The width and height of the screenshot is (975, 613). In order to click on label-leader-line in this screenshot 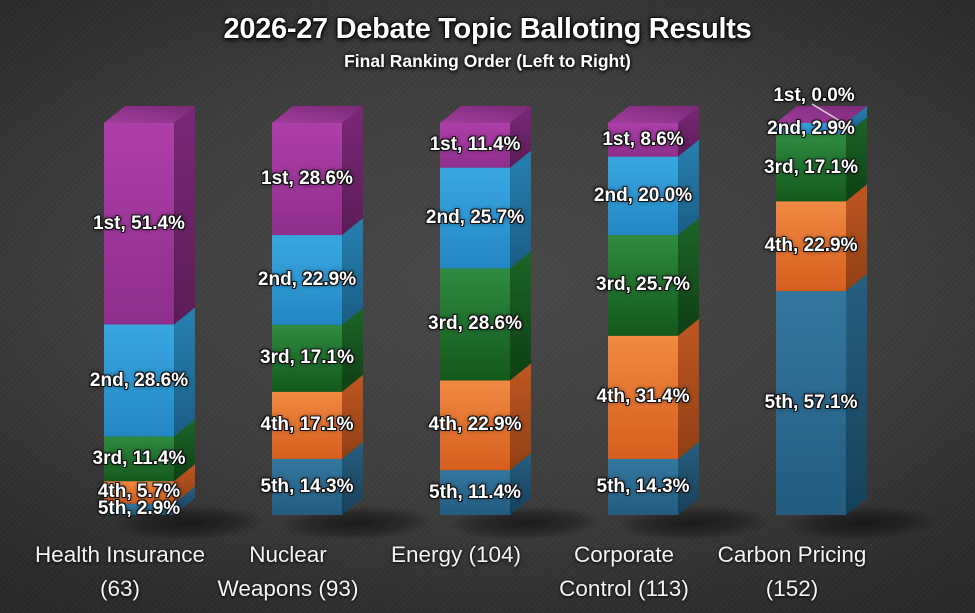, I will do `click(828, 114)`.